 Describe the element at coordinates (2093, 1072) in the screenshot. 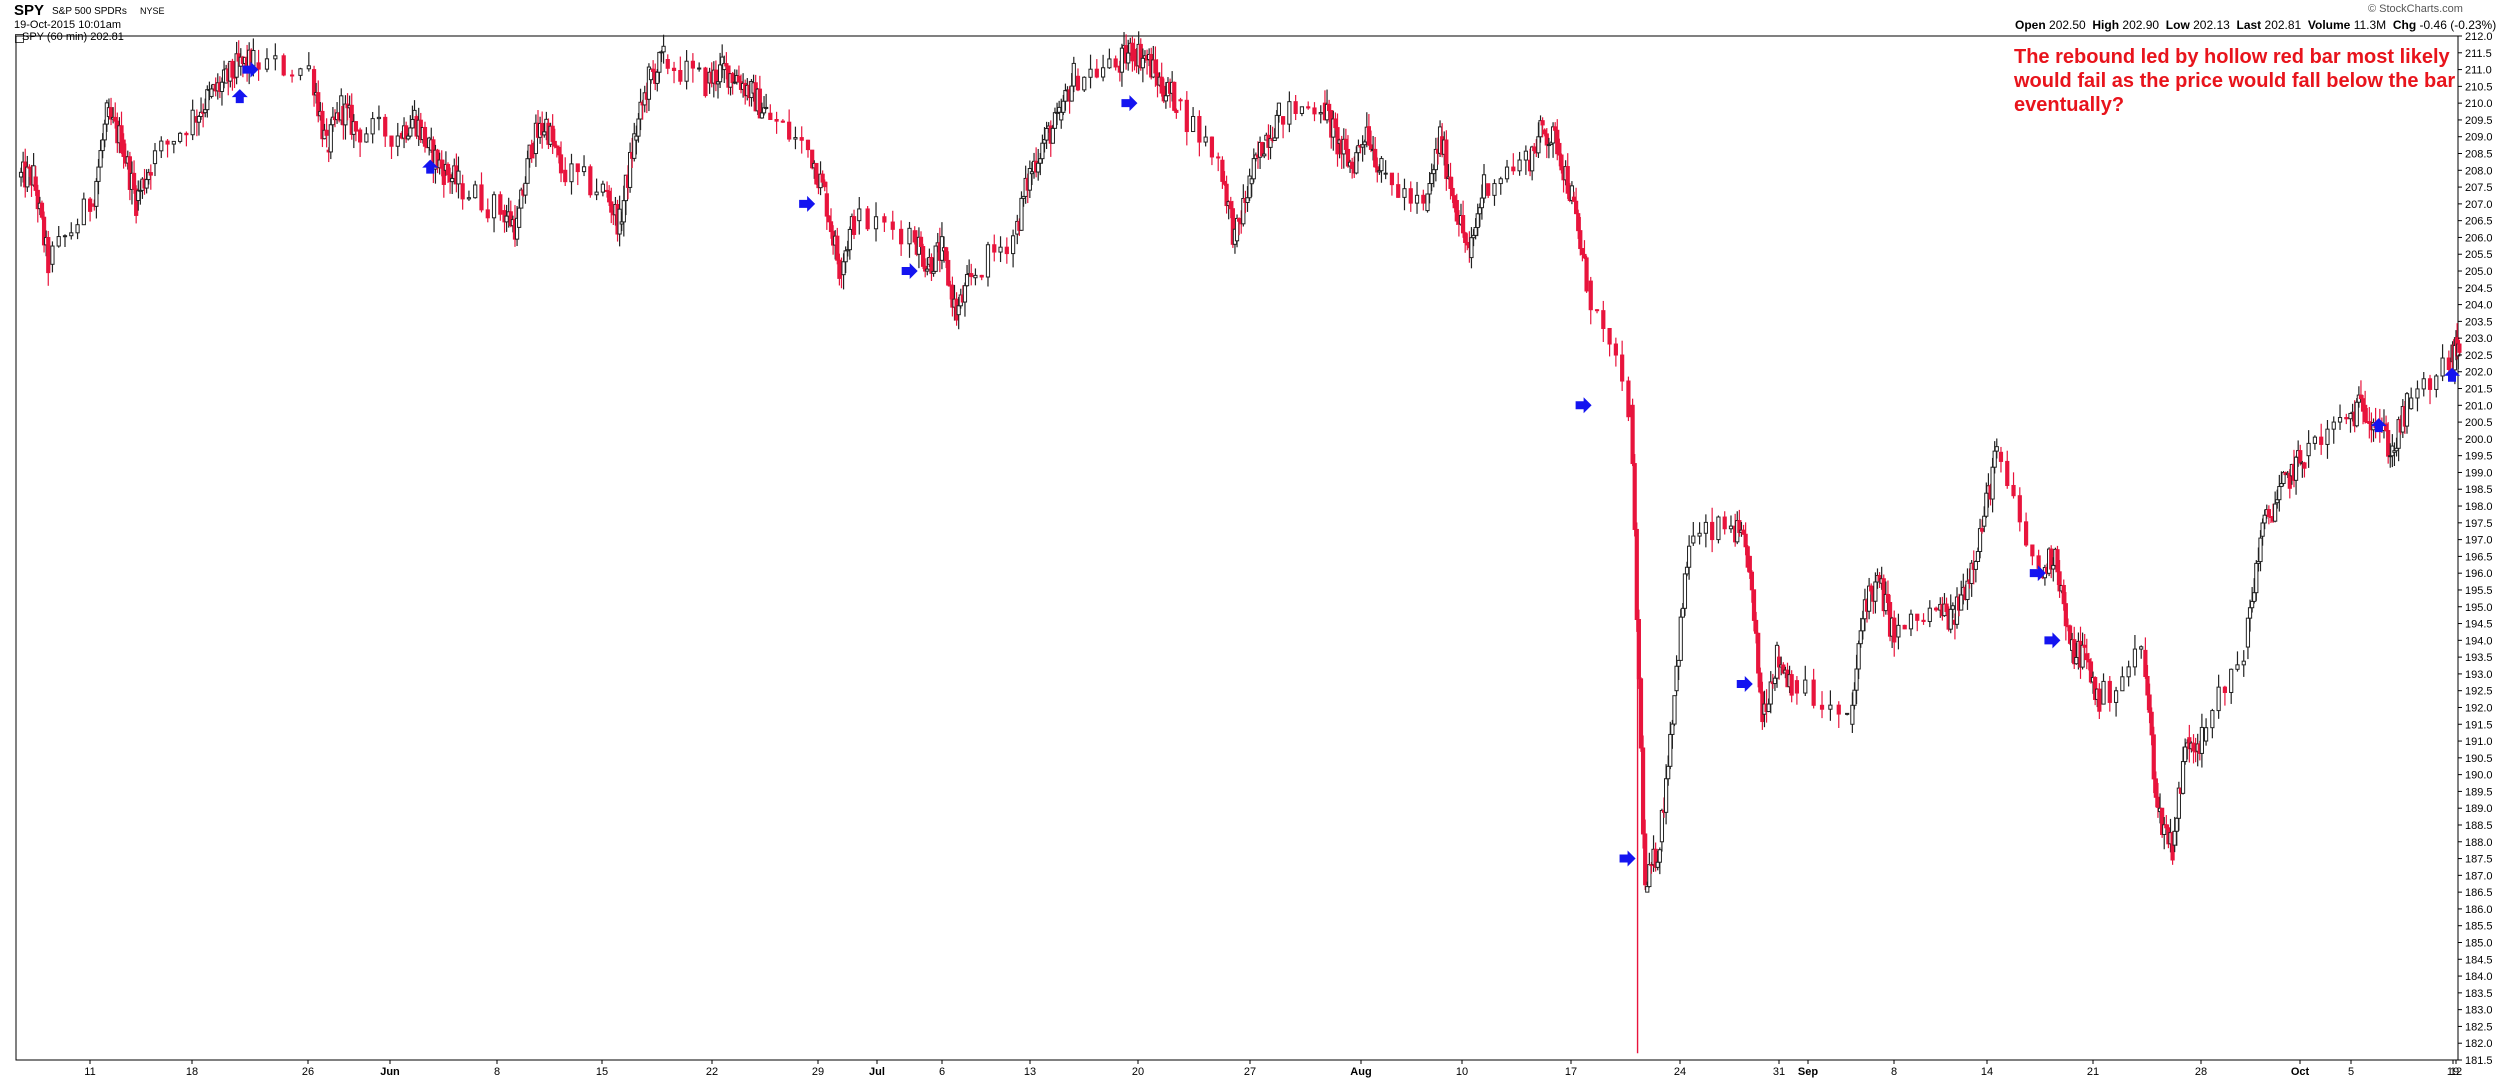

I see `x-tick-label: 21` at that location.